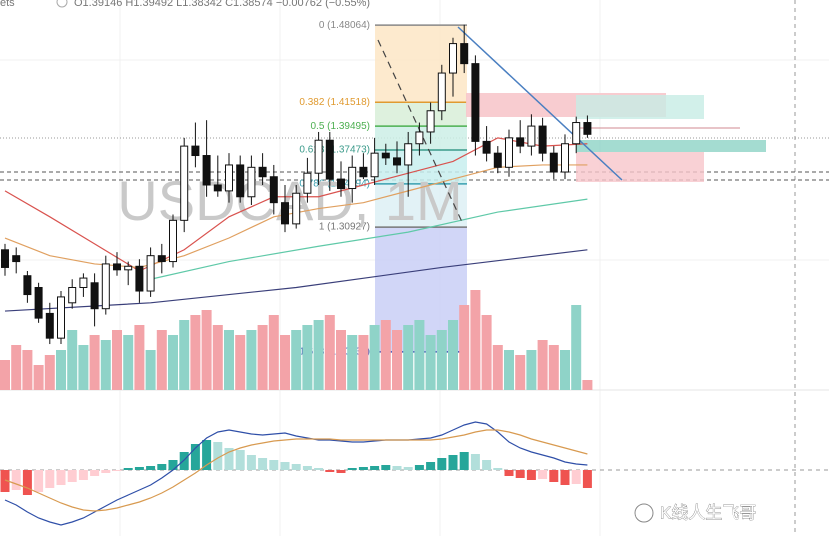  I want to click on signal-line, so click(296, 470).